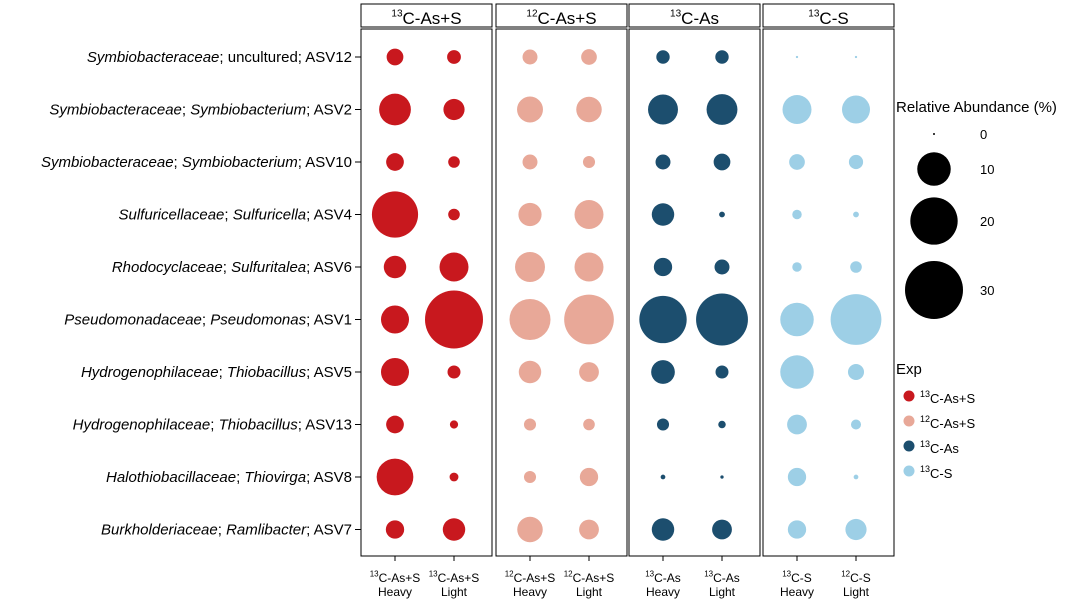 The image size is (1080, 610). What do you see at coordinates (976, 107) in the screenshot?
I see `size-legend-title: Relative Abundance (%)` at bounding box center [976, 107].